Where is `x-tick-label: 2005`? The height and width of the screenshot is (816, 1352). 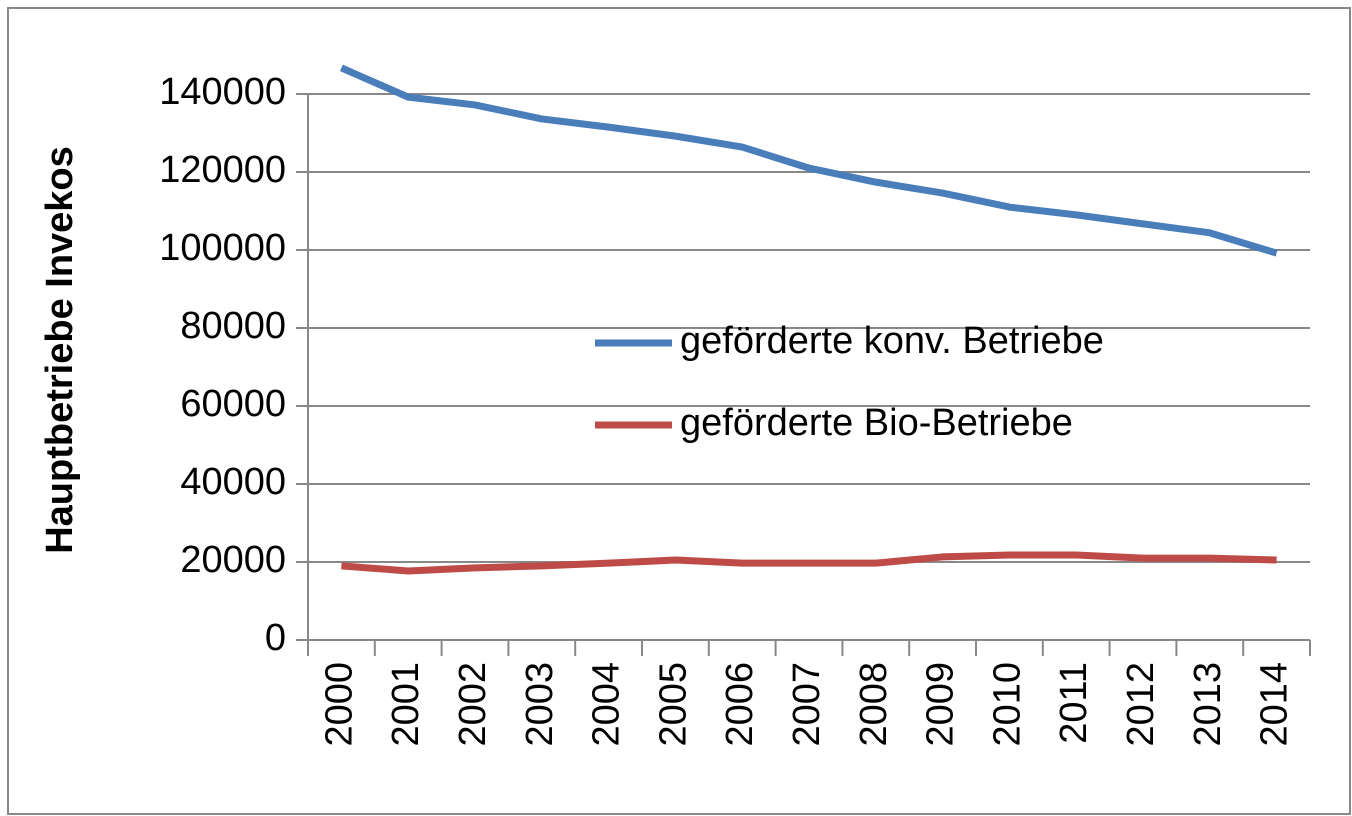
x-tick-label: 2005 is located at coordinates (673, 704).